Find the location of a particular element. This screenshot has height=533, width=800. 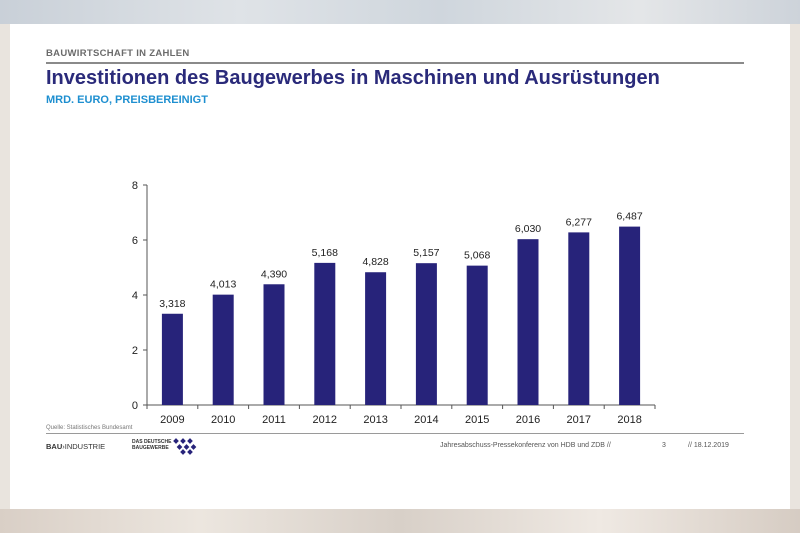

zdb-logo-text: DAS DEUTSCHE BAUGEWERBE is located at coordinates (151, 445).